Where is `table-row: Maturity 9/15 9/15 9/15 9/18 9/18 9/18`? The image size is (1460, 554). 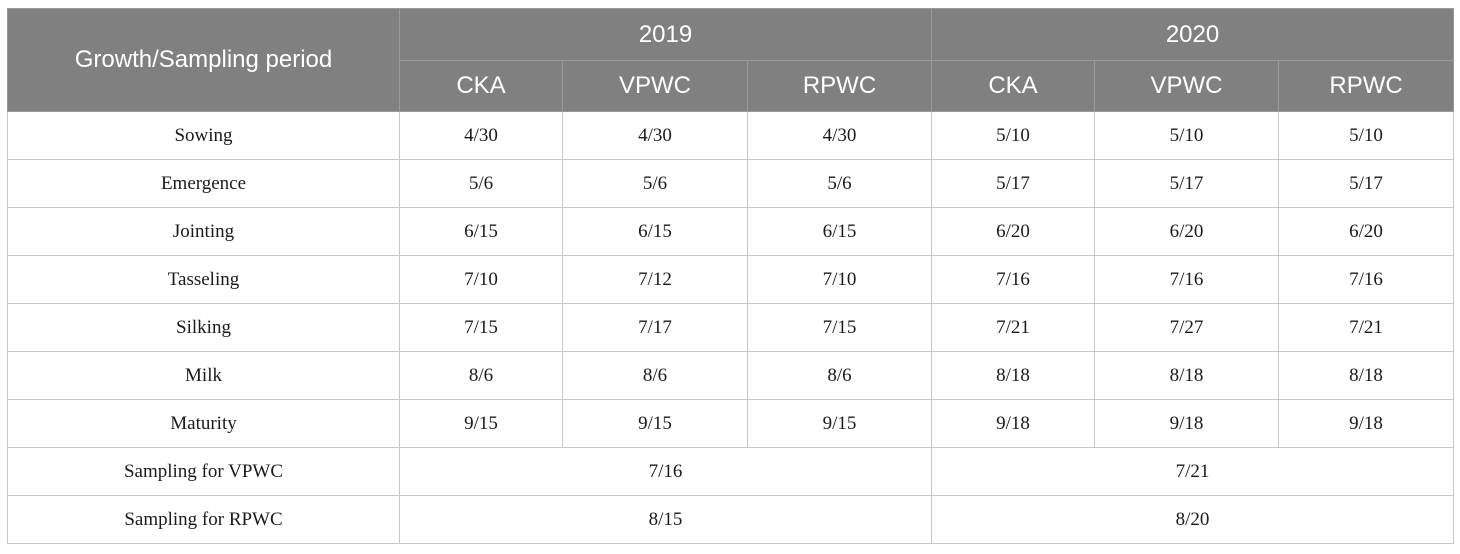
table-row: Maturity 9/15 9/15 9/15 9/18 9/18 9/18 is located at coordinates (731, 423).